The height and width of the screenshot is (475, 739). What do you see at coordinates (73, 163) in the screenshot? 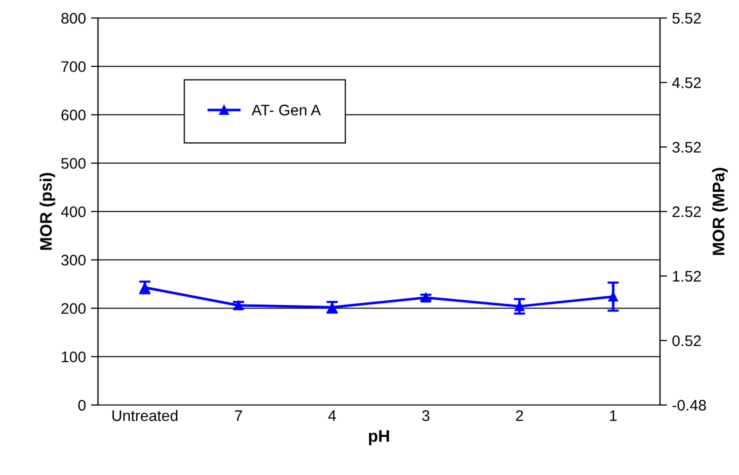
I see `y-tick-label: 500` at bounding box center [73, 163].